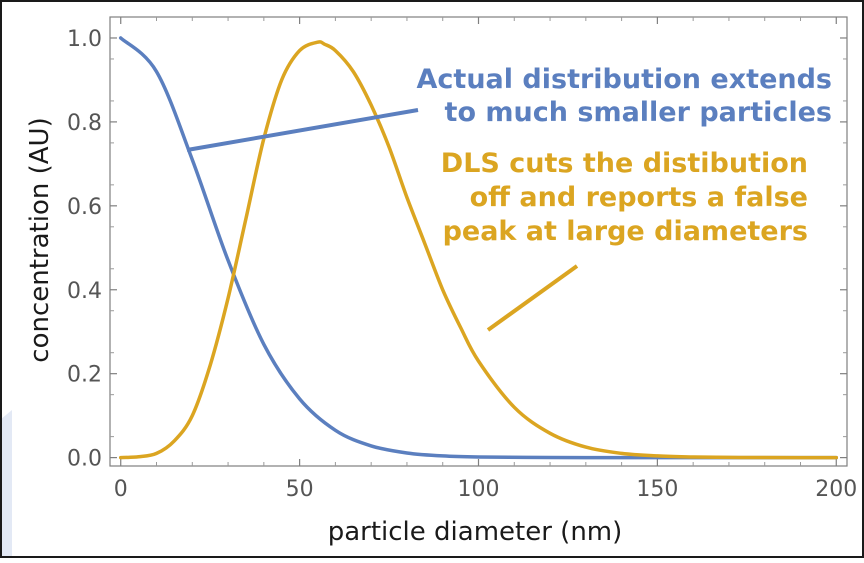 Image resolution: width=864 pixels, height=563 pixels. What do you see at coordinates (624, 79) in the screenshot?
I see `annotation-text-1: Actual distribution extends` at bounding box center [624, 79].